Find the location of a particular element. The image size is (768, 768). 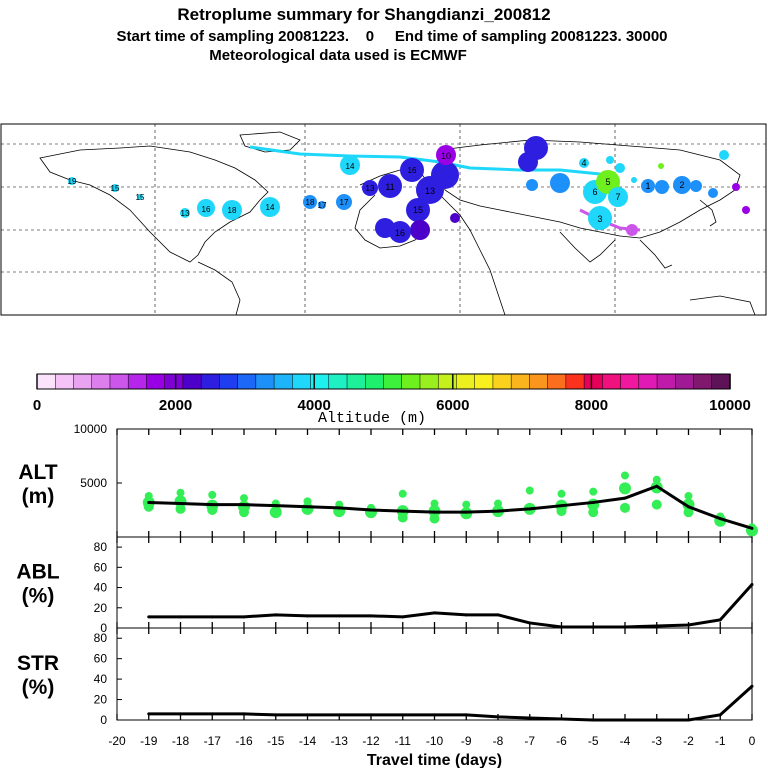

plume-label: 11 is located at coordinates (389, 187).